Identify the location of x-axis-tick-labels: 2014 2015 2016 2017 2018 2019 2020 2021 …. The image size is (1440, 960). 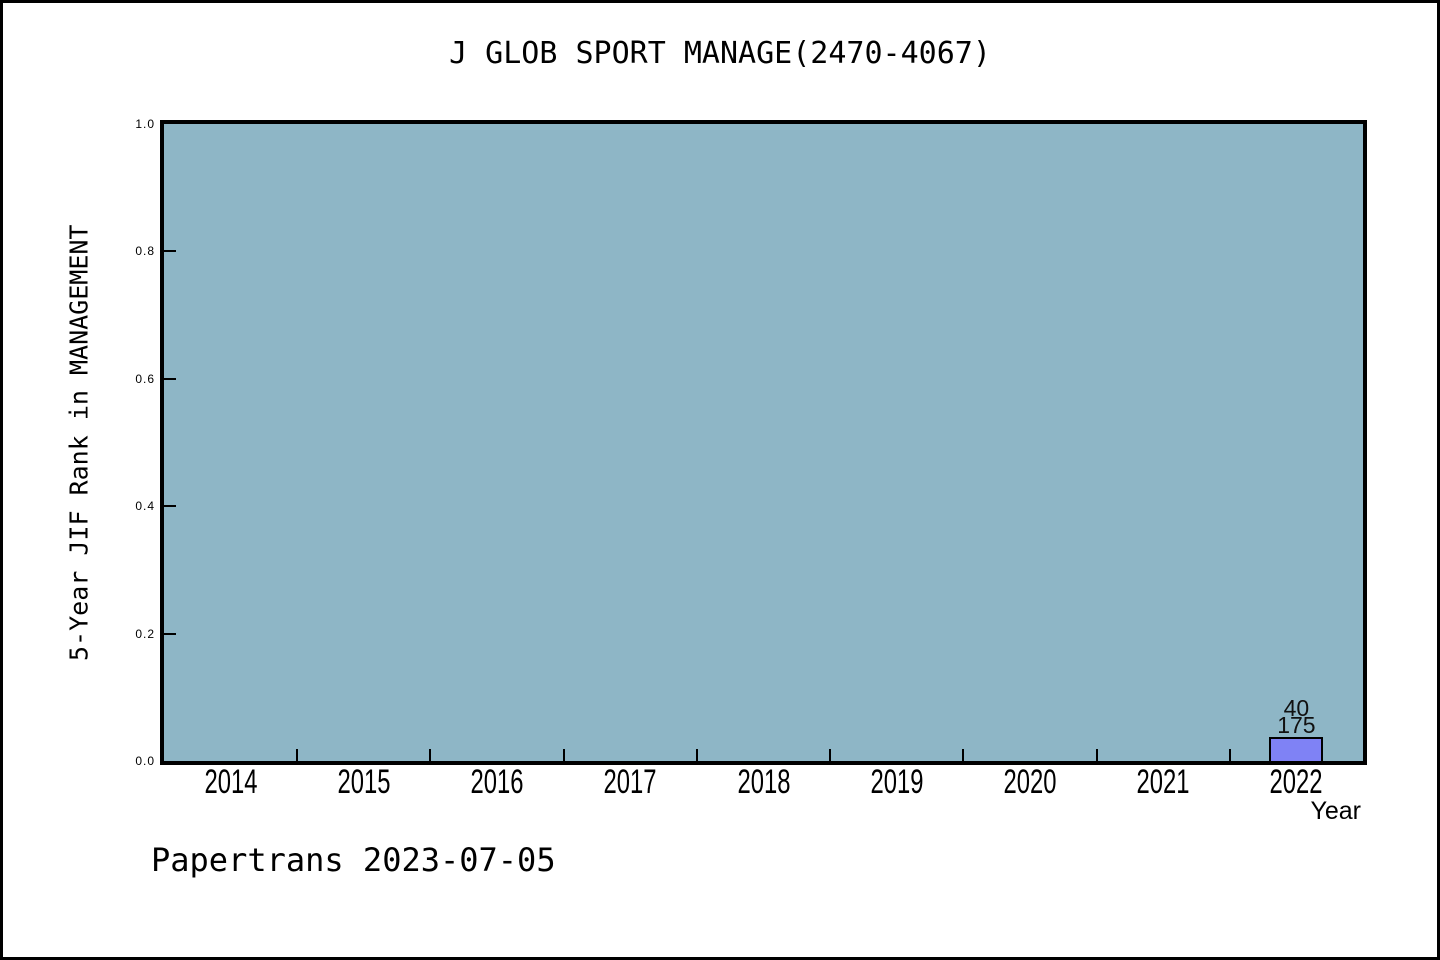
(763, 783).